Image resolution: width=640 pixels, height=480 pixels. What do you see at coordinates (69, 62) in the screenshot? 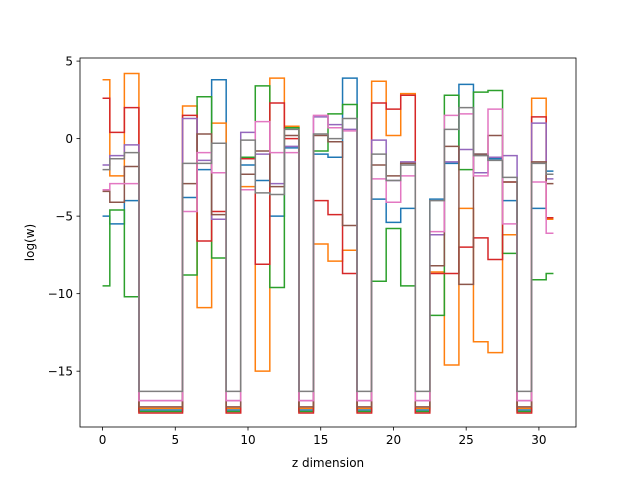
I see `y-tick-label: 5` at bounding box center [69, 62].